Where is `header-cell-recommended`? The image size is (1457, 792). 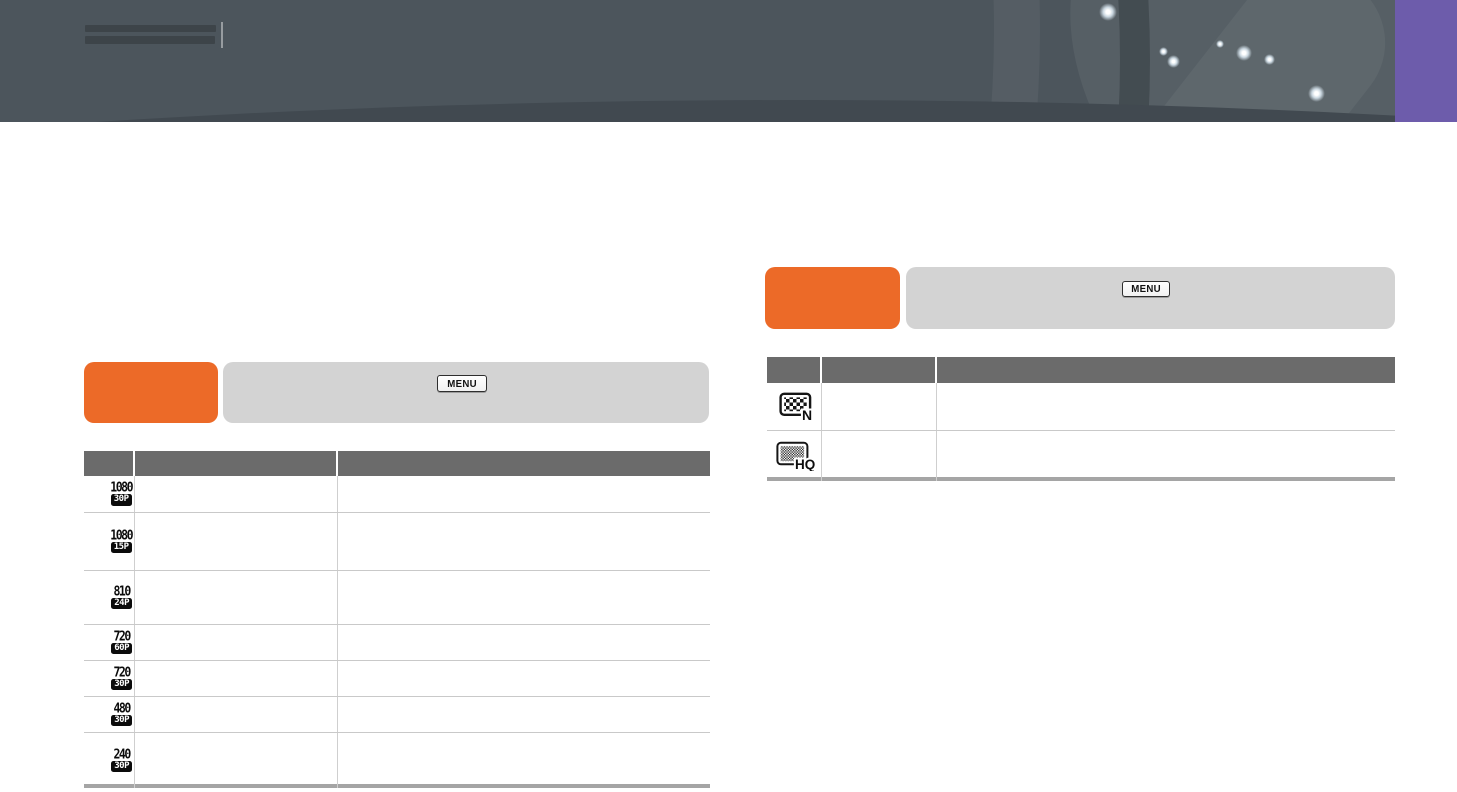 header-cell-recommended is located at coordinates (524, 463).